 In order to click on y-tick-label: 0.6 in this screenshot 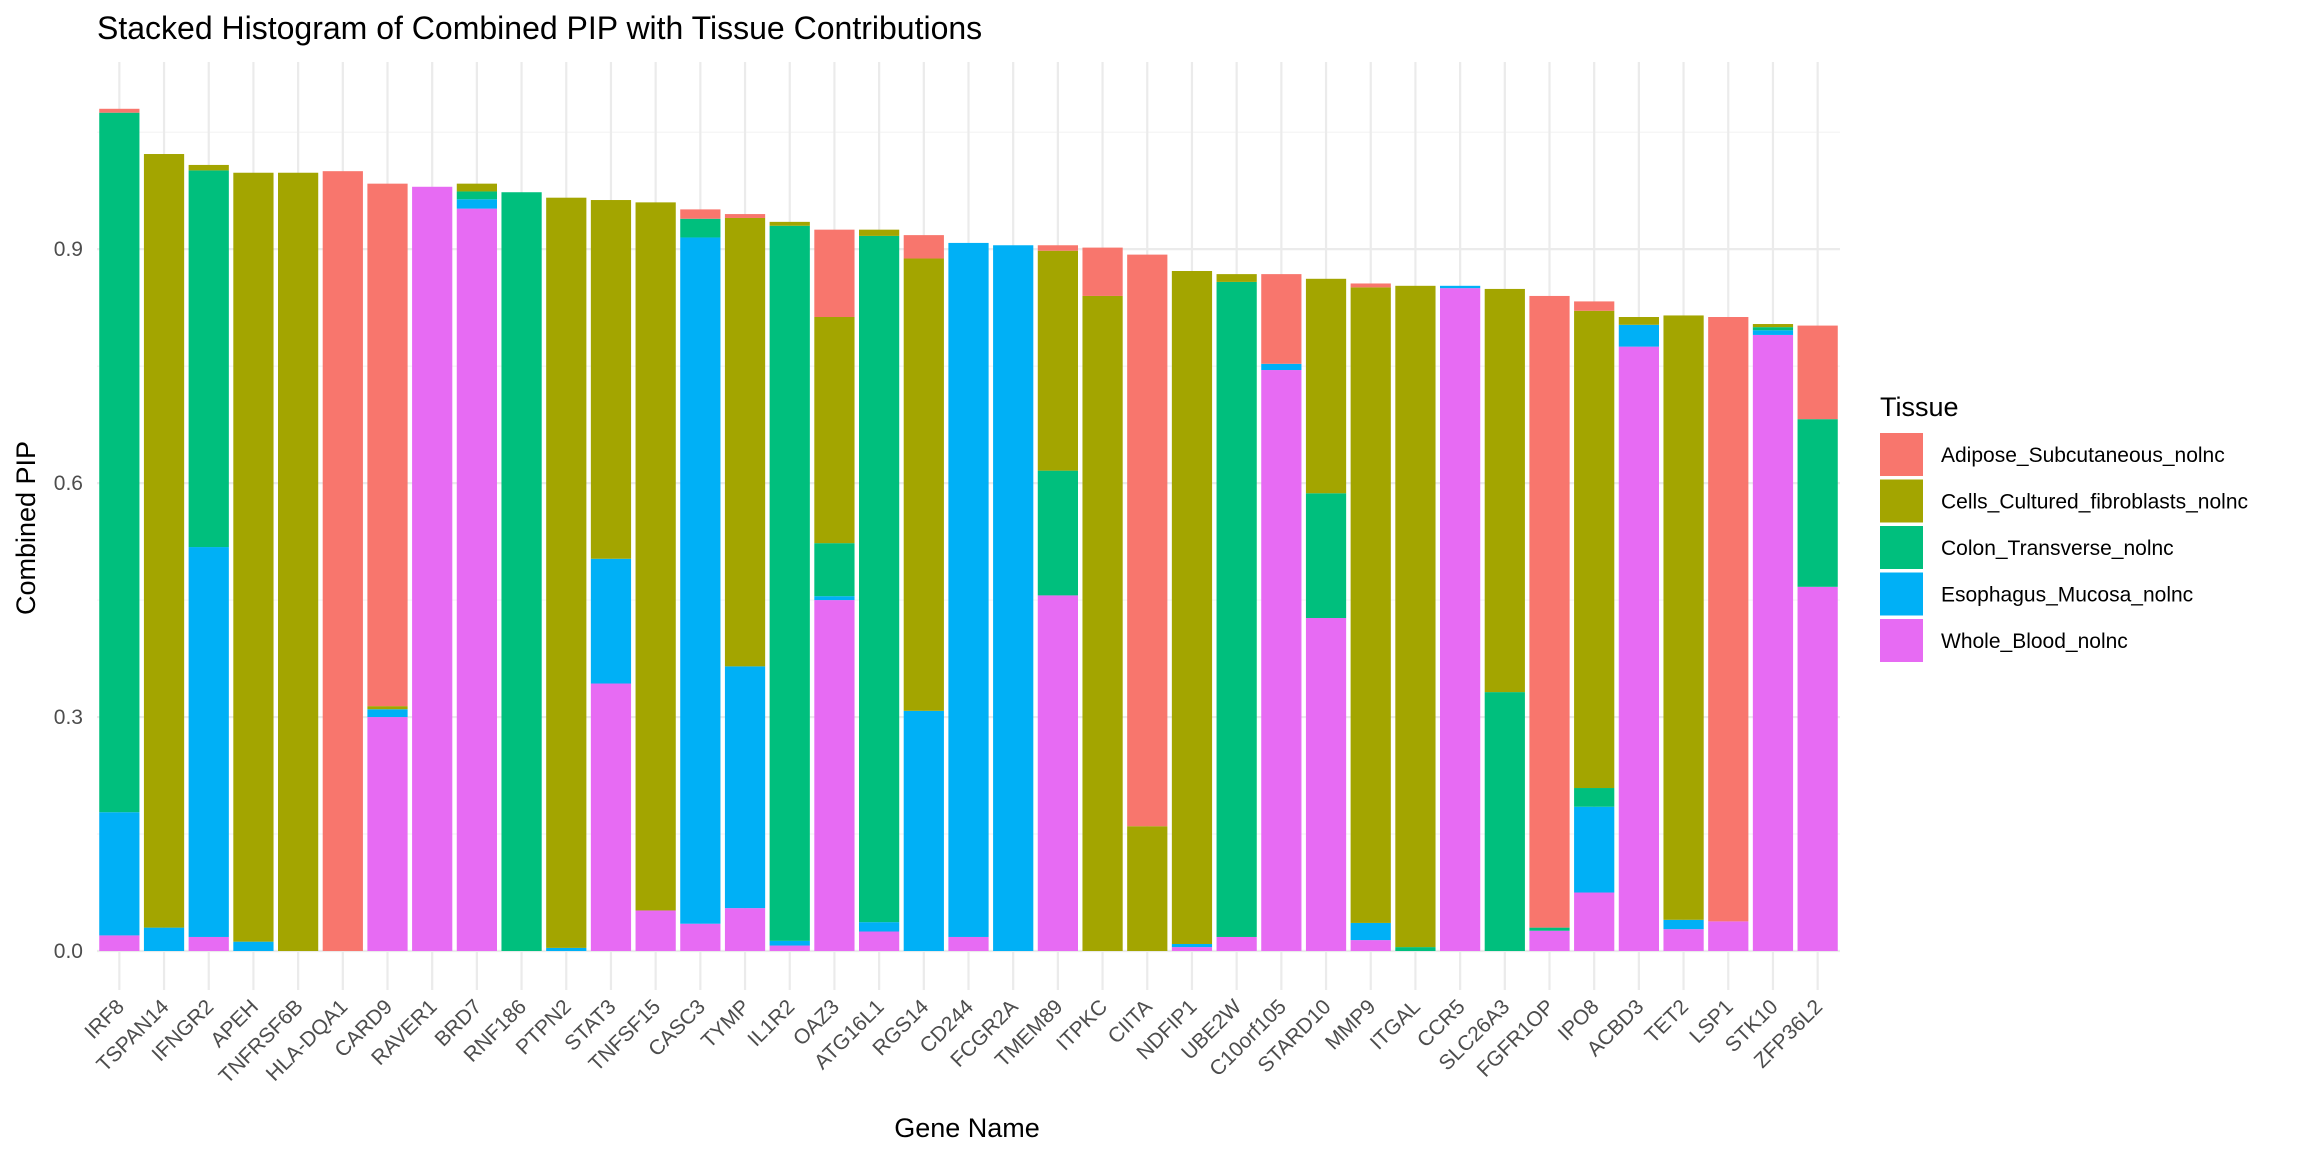, I will do `click(68, 483)`.